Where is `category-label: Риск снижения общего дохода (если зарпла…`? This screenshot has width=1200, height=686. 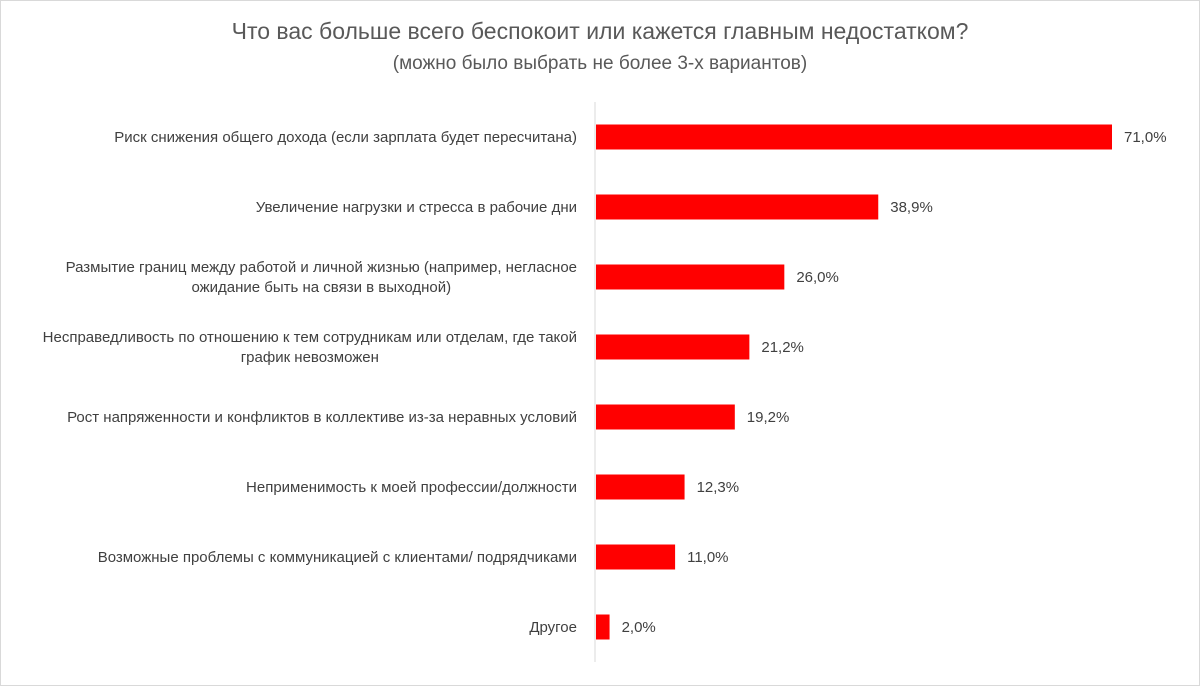
category-label: Риск снижения общего дохода (если зарпла… is located at coordinates (345, 137).